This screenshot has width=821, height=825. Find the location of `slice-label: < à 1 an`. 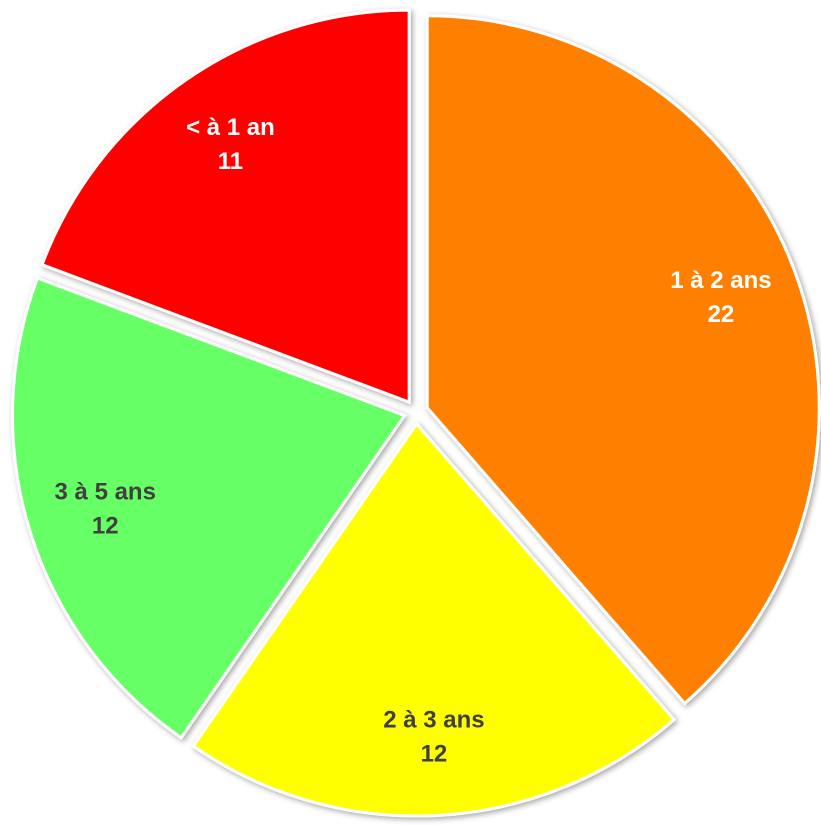

slice-label: < à 1 an is located at coordinates (230, 127).